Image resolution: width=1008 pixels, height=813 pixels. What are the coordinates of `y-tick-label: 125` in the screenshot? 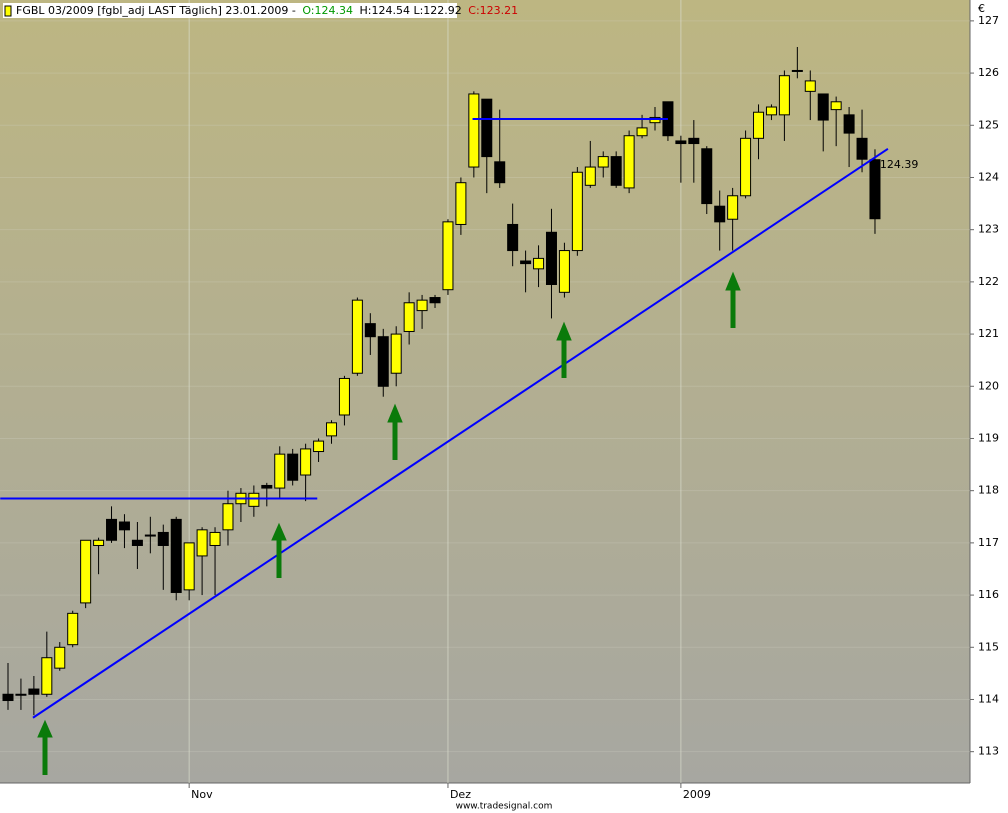 It's located at (988, 124).